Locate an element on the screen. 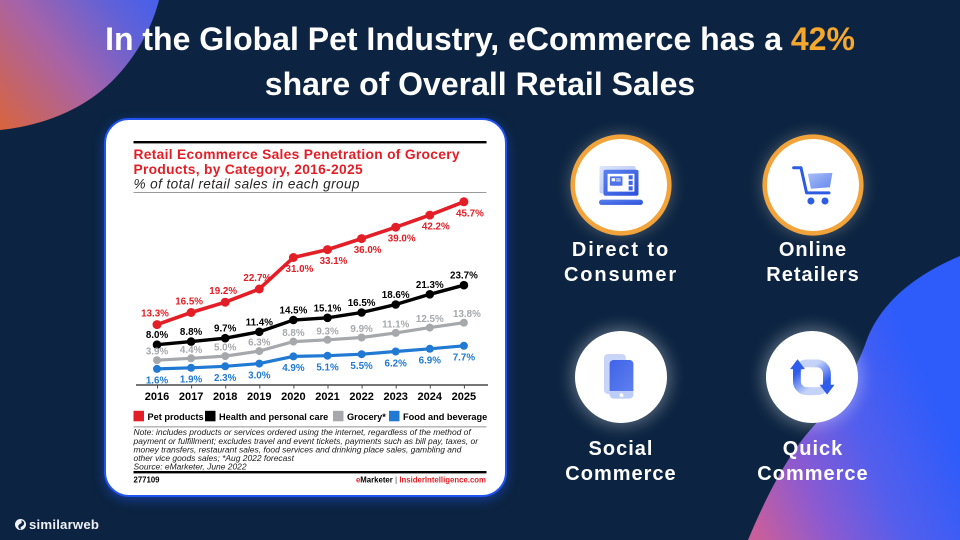  svg-text: 15.1% is located at coordinates (328, 308).